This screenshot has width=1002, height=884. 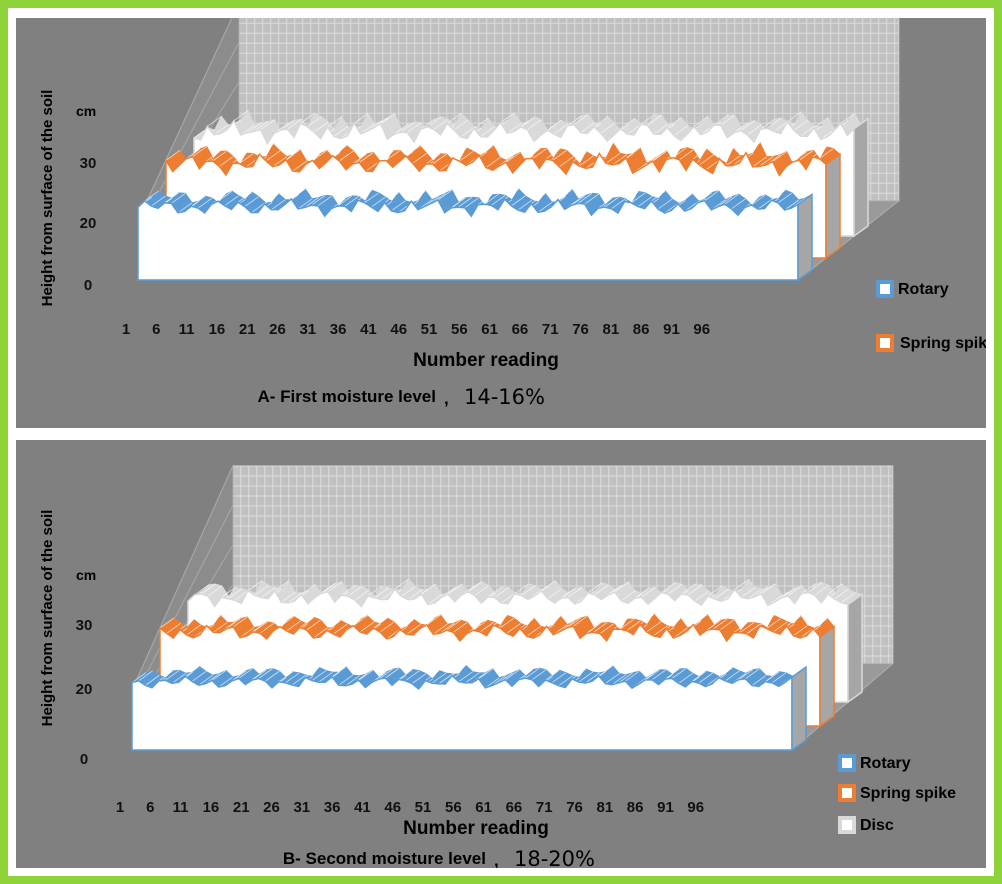 What do you see at coordinates (346, 396) in the screenshot?
I see `caption-text: A- First moisture level` at bounding box center [346, 396].